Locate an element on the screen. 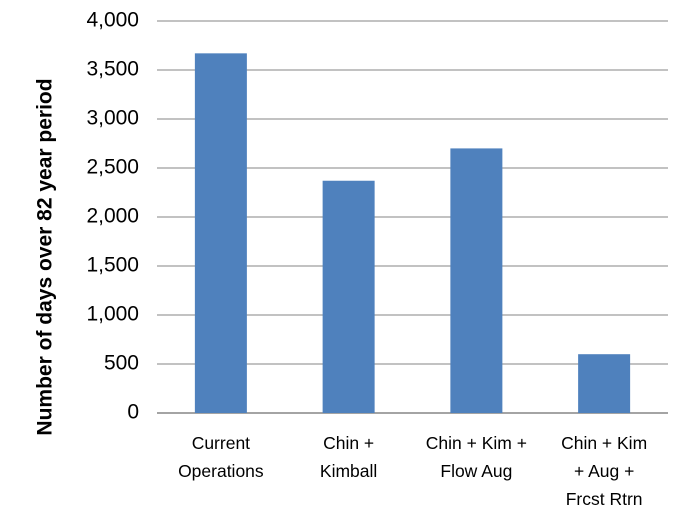 The height and width of the screenshot is (514, 673). x-category-label-line: Chin + Kim + is located at coordinates (476, 443).